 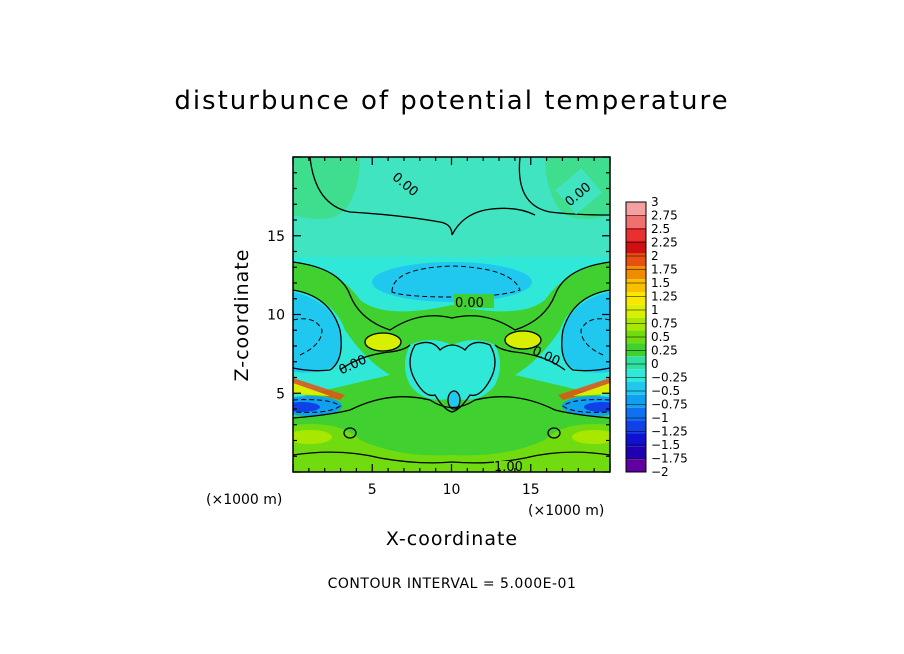 I want to click on colorbar-label: −0.25, so click(x=669, y=378).